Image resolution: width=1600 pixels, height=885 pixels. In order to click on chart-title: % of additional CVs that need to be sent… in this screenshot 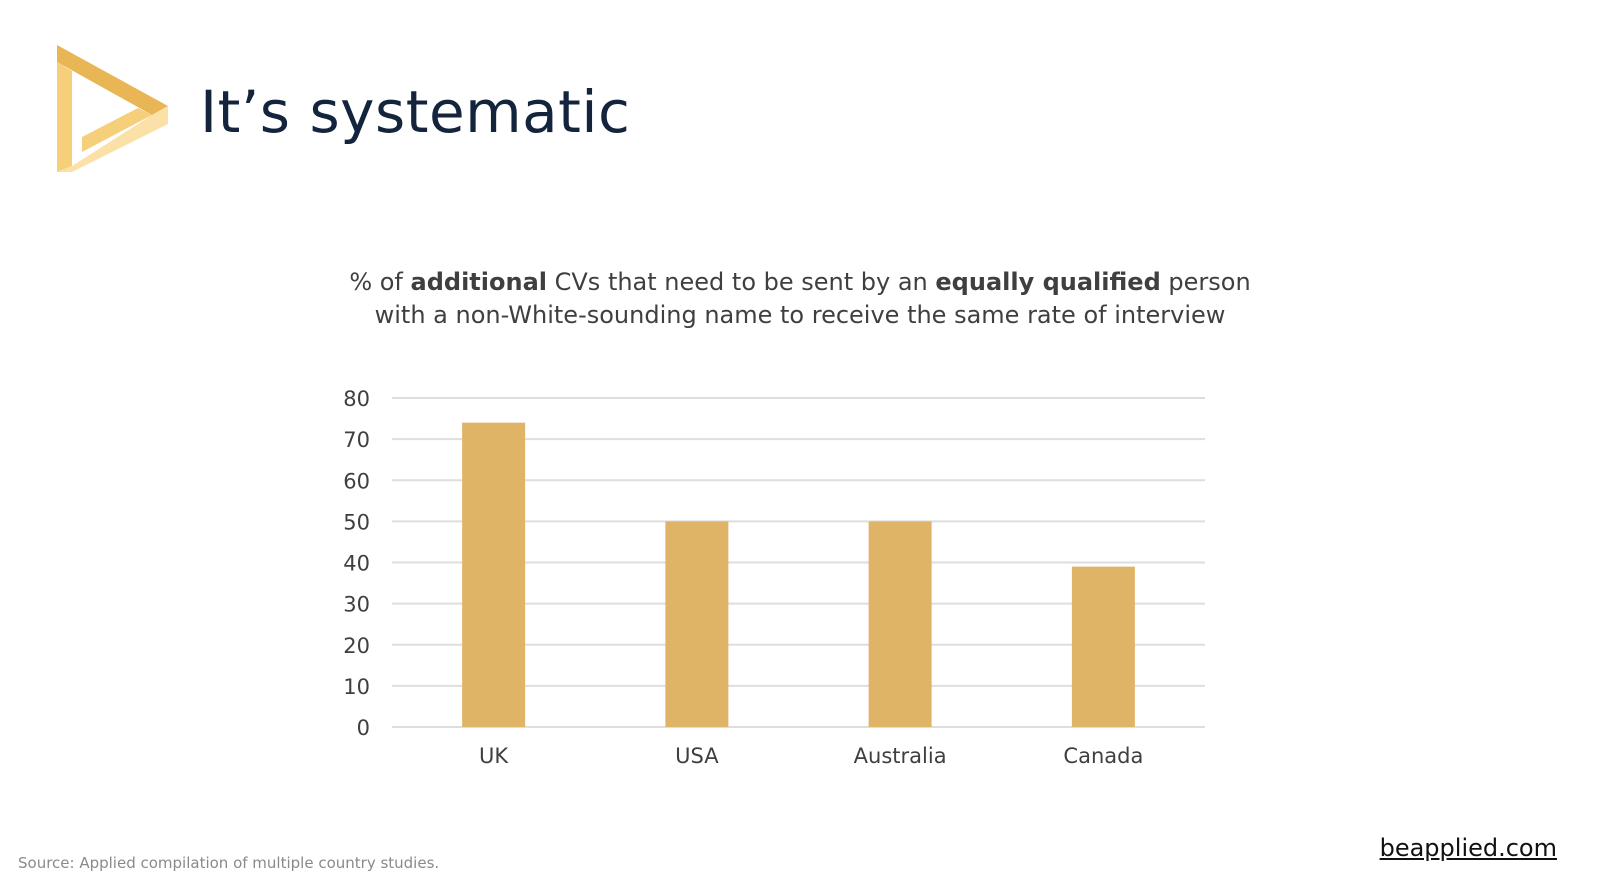, I will do `click(800, 299)`.